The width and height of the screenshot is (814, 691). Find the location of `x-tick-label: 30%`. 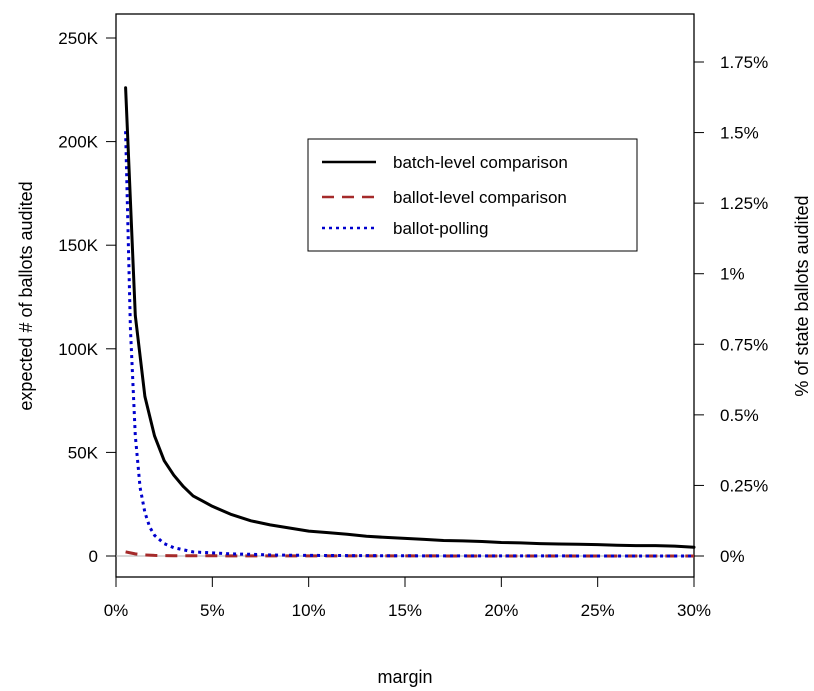

x-tick-label: 30% is located at coordinates (694, 610).